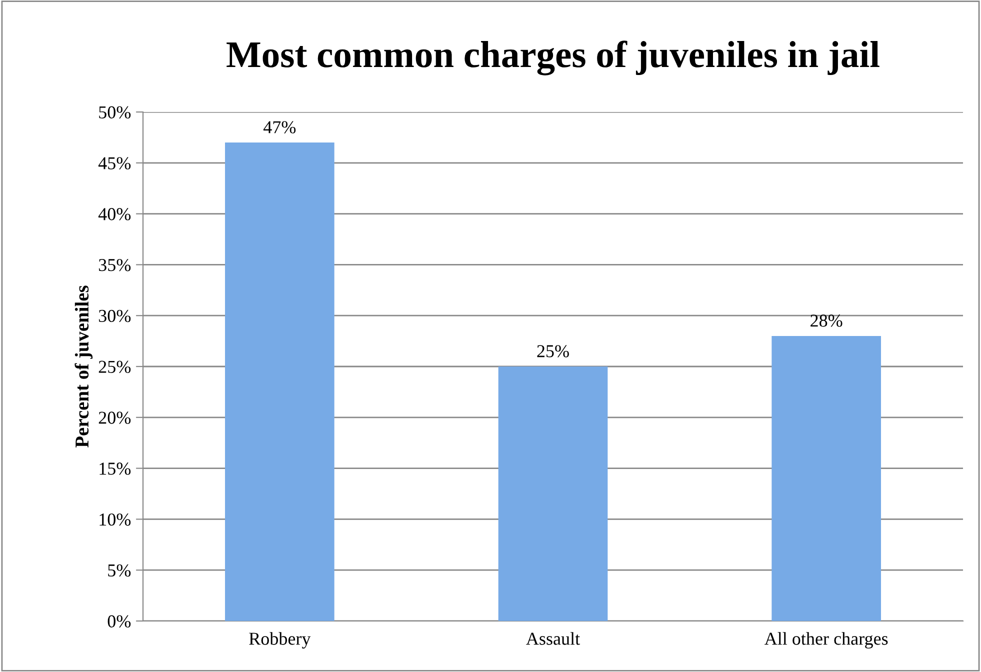 The height and width of the screenshot is (672, 981). What do you see at coordinates (826, 320) in the screenshot?
I see `data-label: 28%` at bounding box center [826, 320].